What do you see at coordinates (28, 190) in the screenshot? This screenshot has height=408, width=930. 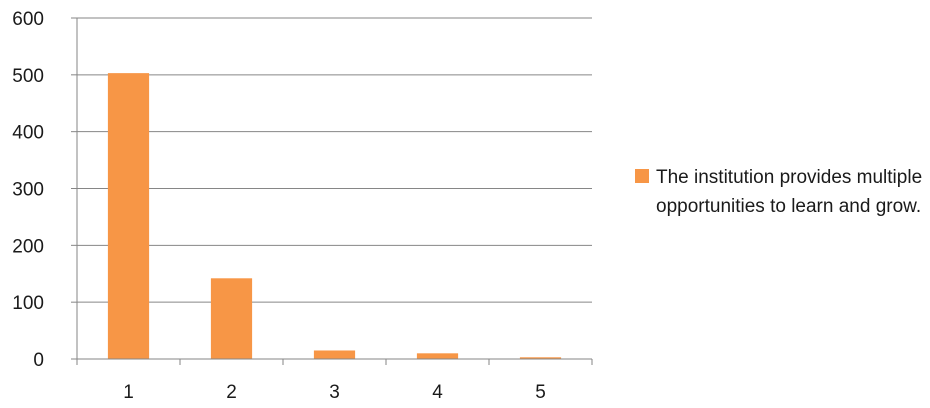 I see `y-tick-label-300: 300` at bounding box center [28, 190].